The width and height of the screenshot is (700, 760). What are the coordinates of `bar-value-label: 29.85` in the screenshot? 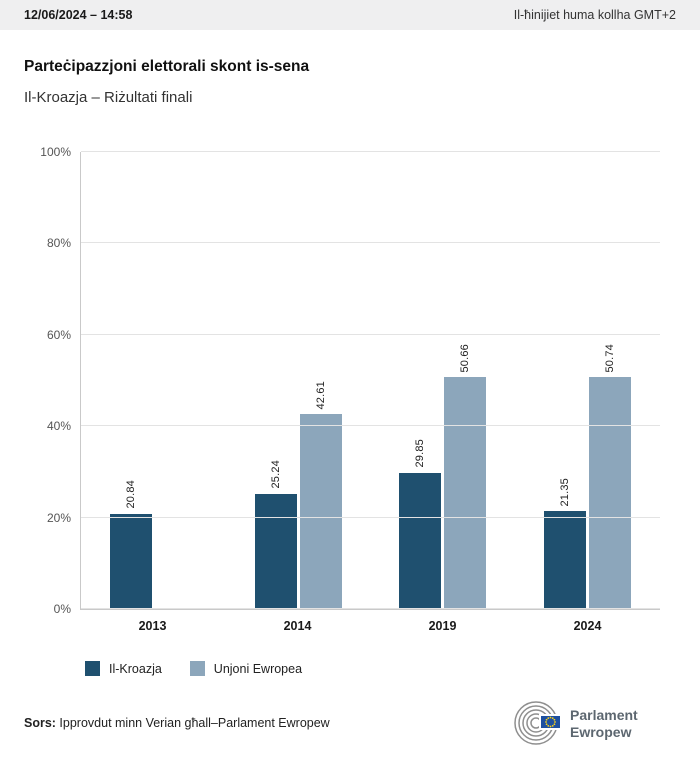 It's located at (420, 453).